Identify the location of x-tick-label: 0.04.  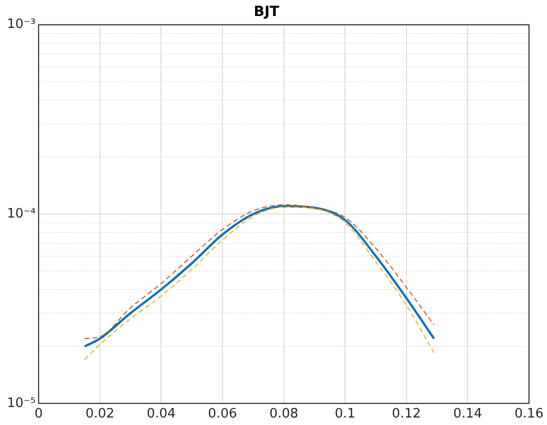
(161, 414).